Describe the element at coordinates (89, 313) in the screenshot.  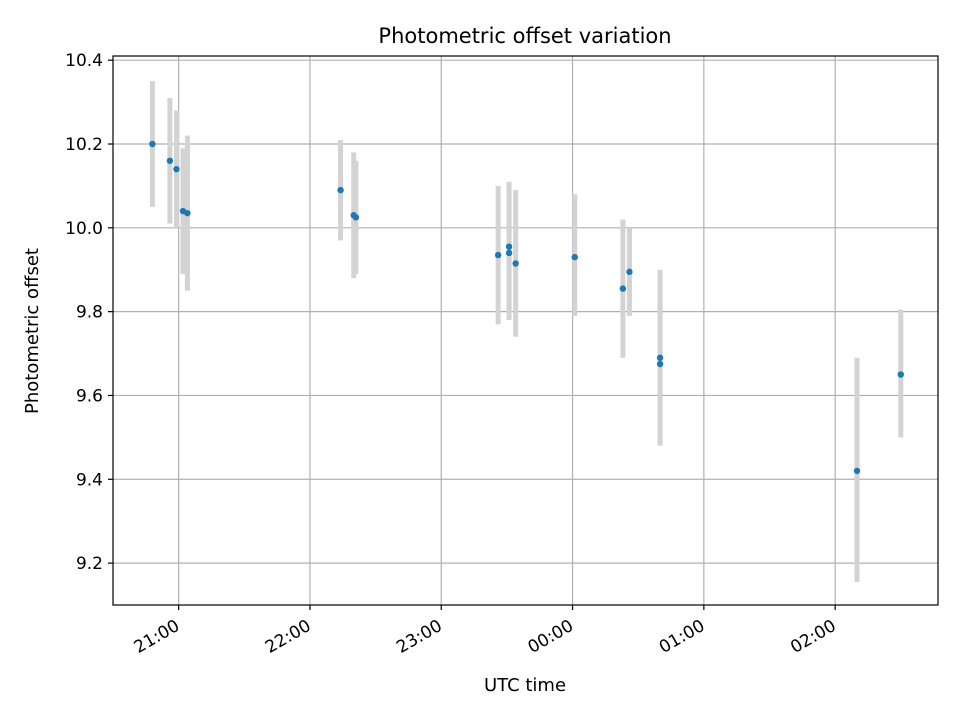
I see `y-tick-label: 9.8` at that location.